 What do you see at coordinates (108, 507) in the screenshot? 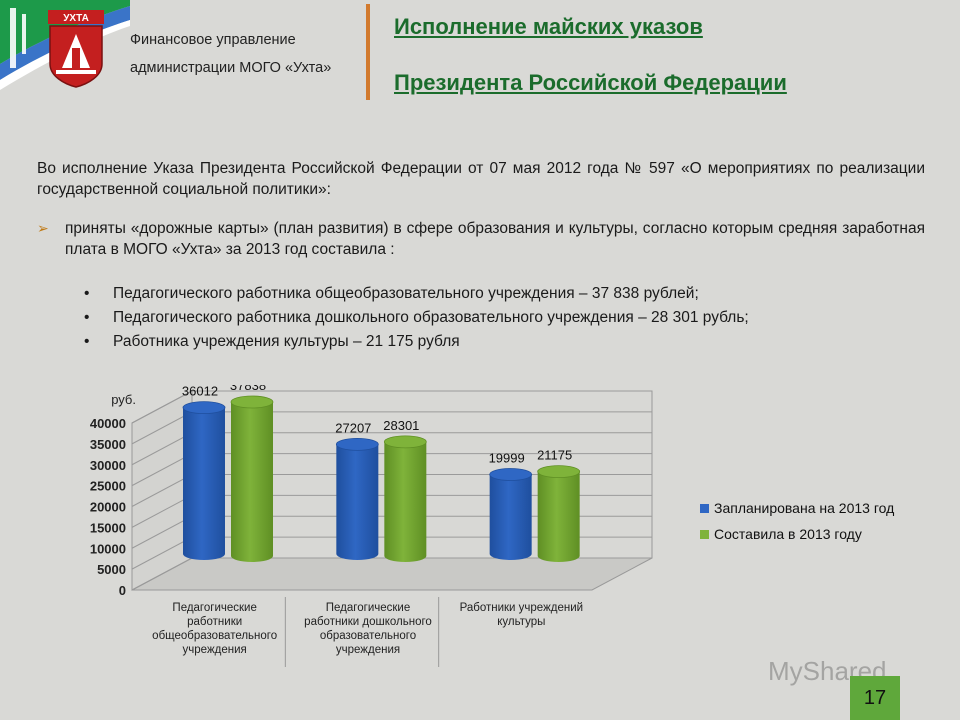
I see `y-tick-label: 20000` at bounding box center [108, 507].